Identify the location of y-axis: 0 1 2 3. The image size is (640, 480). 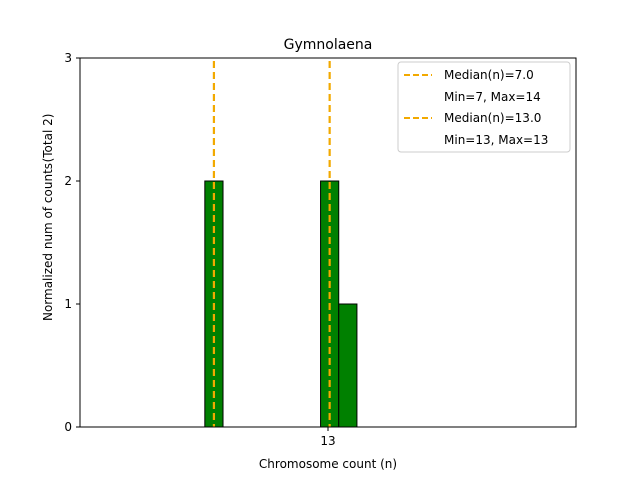
(72, 242).